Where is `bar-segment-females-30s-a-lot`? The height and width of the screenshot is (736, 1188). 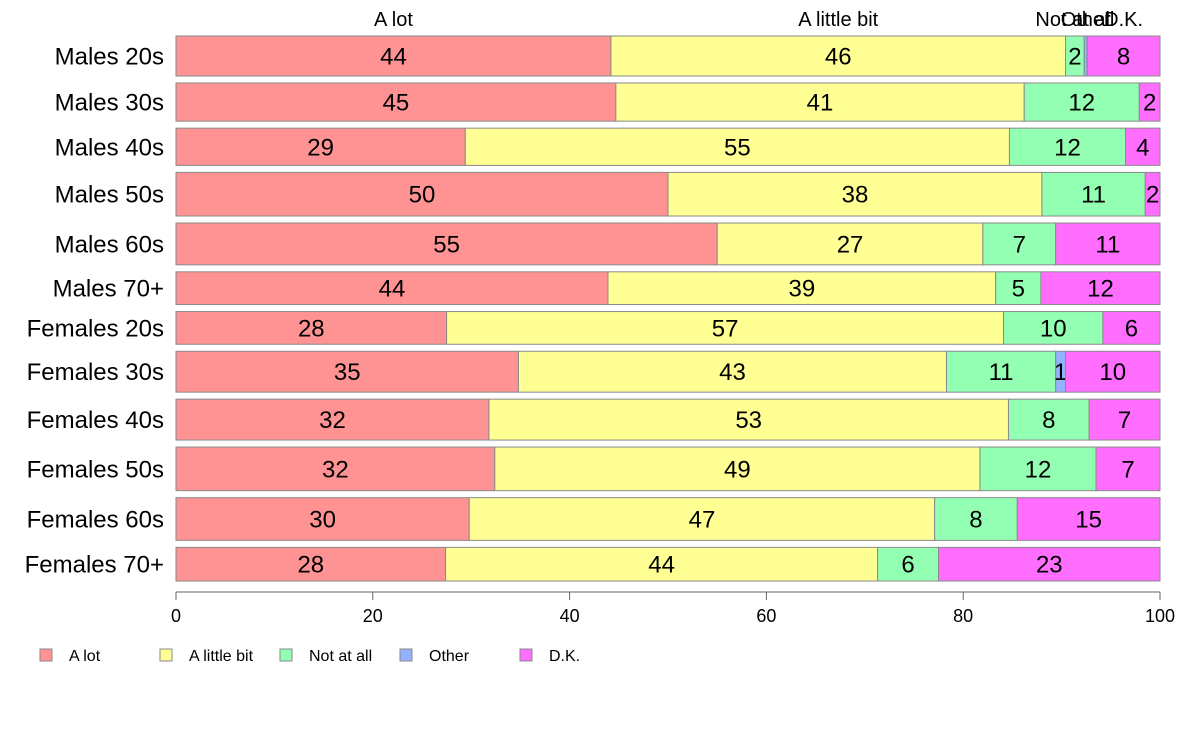 bar-segment-females-30s-a-lot is located at coordinates (347, 371).